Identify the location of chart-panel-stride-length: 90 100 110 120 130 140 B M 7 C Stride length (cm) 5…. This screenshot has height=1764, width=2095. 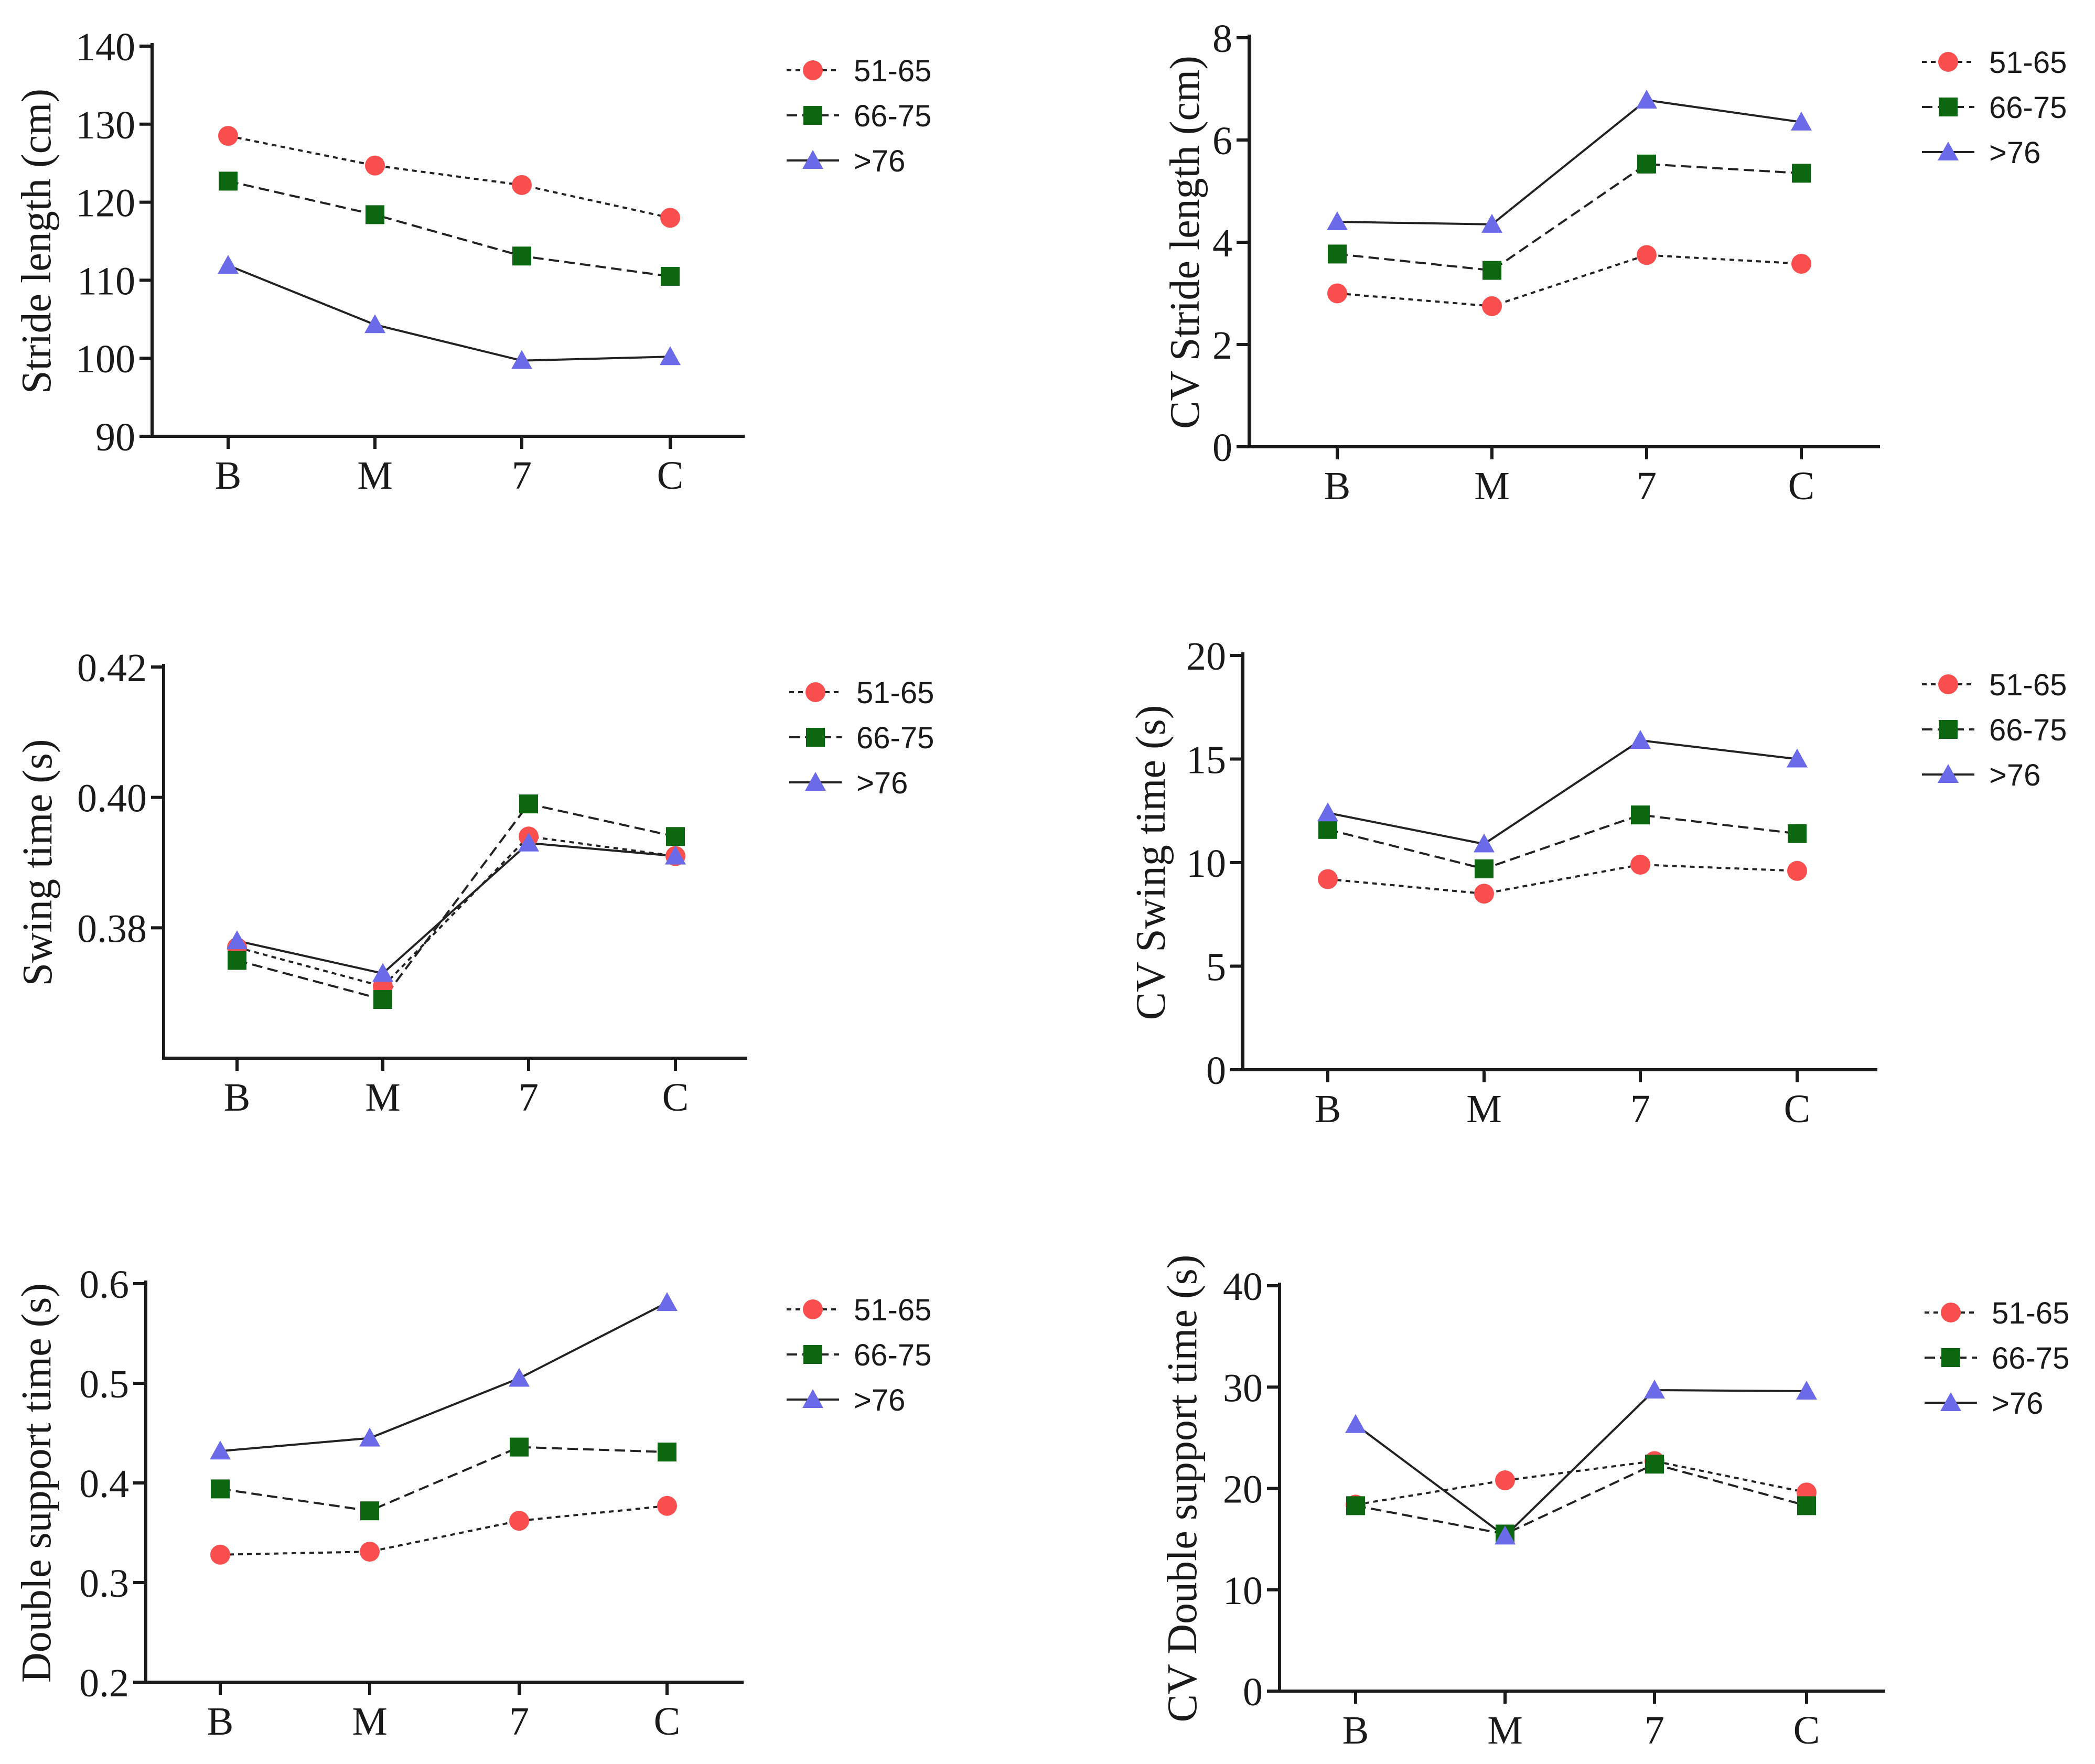
(473, 261).